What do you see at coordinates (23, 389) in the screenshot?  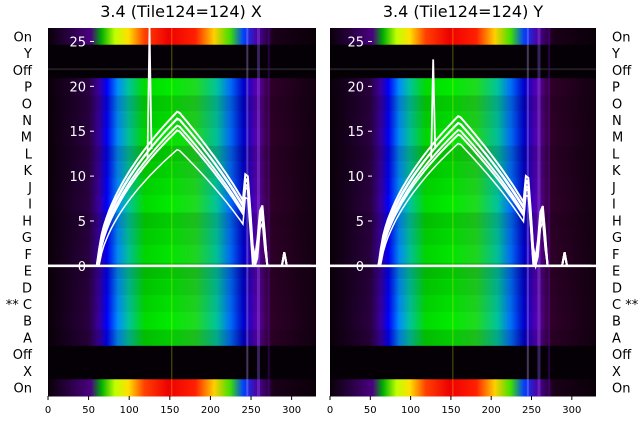 I see `row-label: On` at bounding box center [23, 389].